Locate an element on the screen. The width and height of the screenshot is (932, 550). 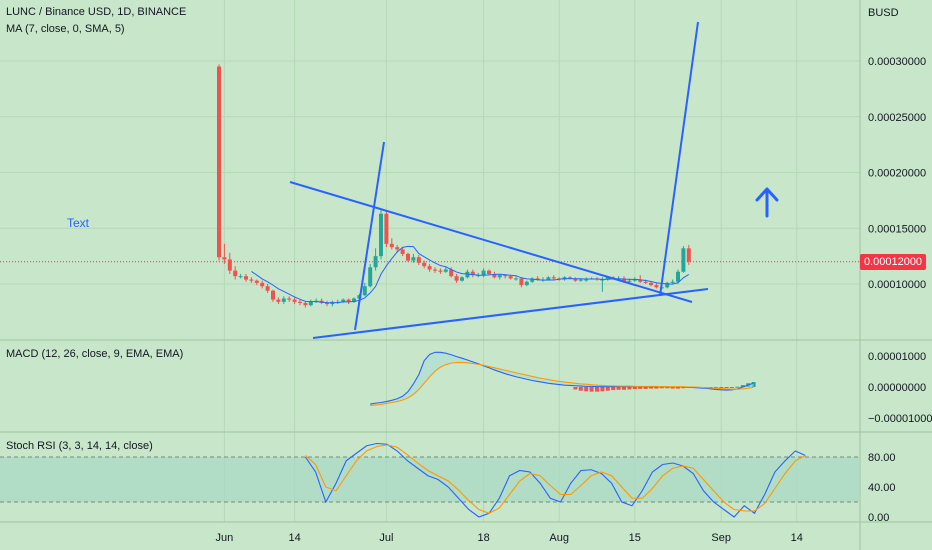
price-tick-label: 0.00015000 is located at coordinates (897, 229).